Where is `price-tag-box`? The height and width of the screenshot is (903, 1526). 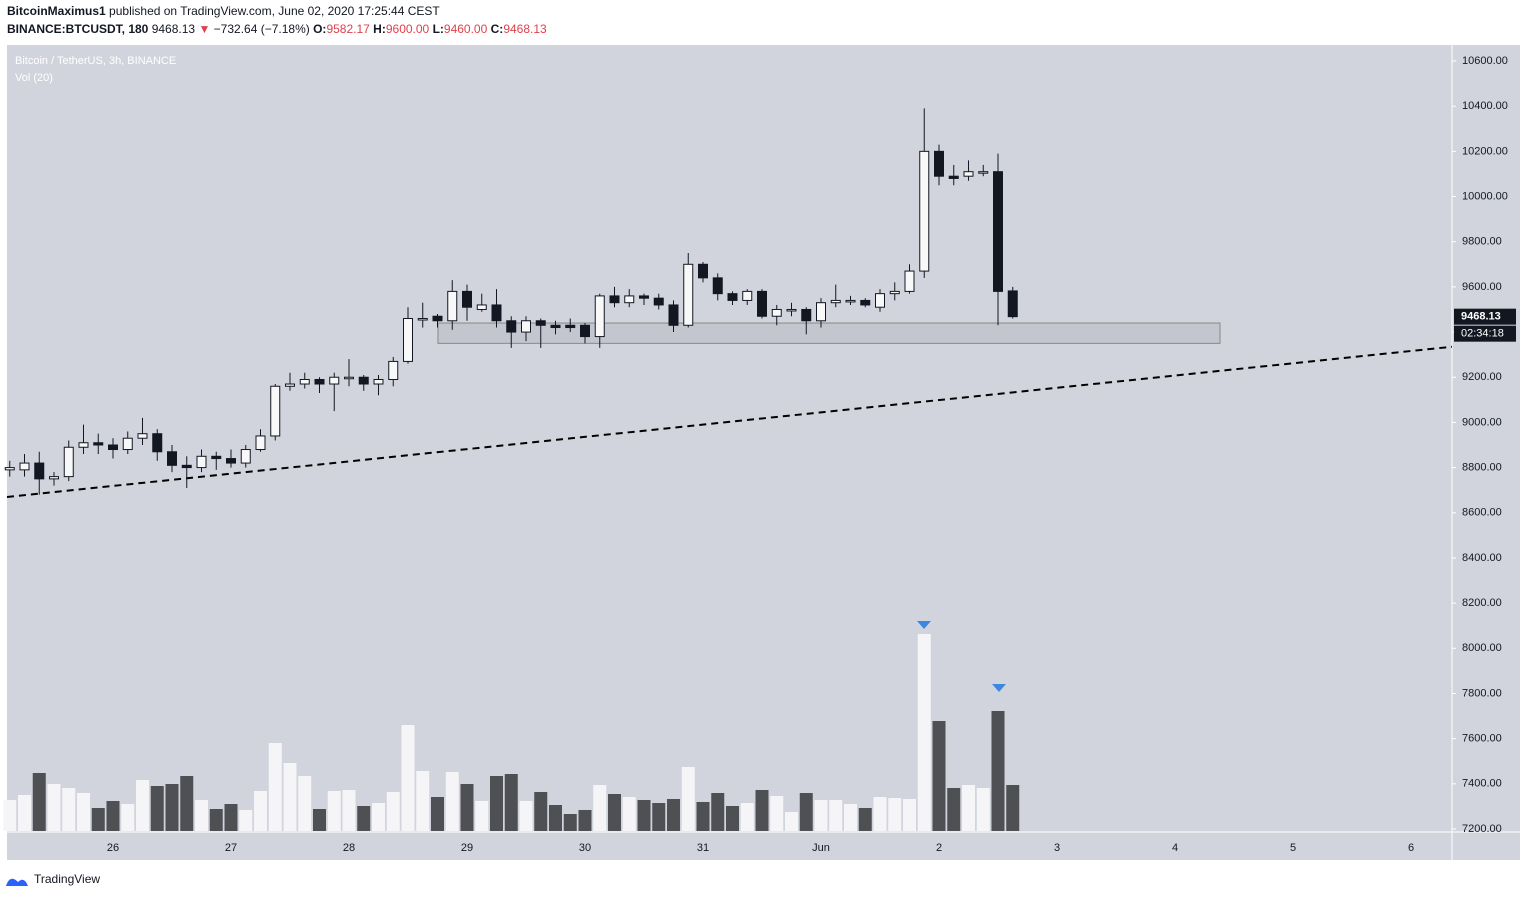
price-tag-box is located at coordinates (1485, 316).